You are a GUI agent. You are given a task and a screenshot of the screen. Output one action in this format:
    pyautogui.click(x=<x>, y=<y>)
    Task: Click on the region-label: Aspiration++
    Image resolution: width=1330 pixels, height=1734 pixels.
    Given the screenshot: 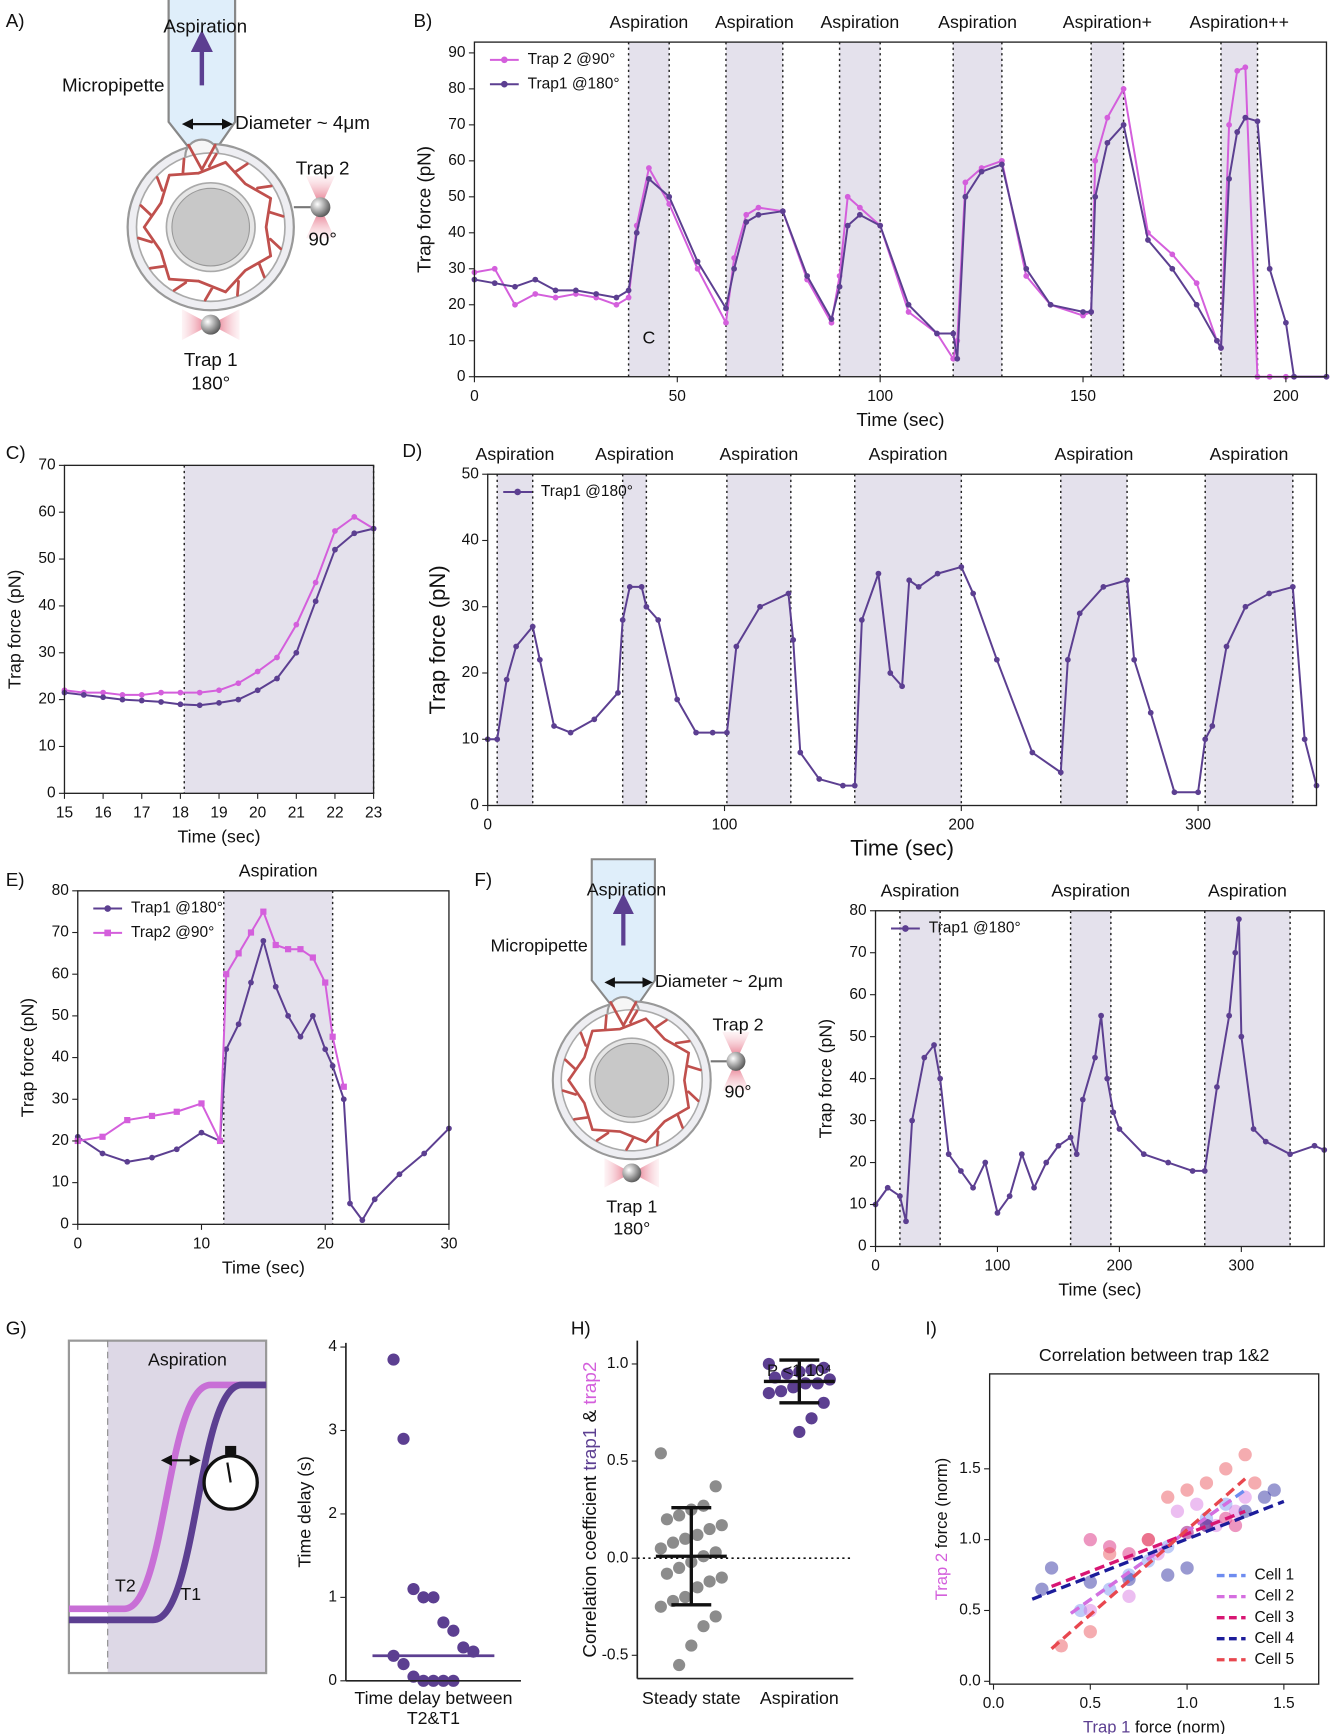 What is the action you would take?
    pyautogui.click(x=1239, y=22)
    